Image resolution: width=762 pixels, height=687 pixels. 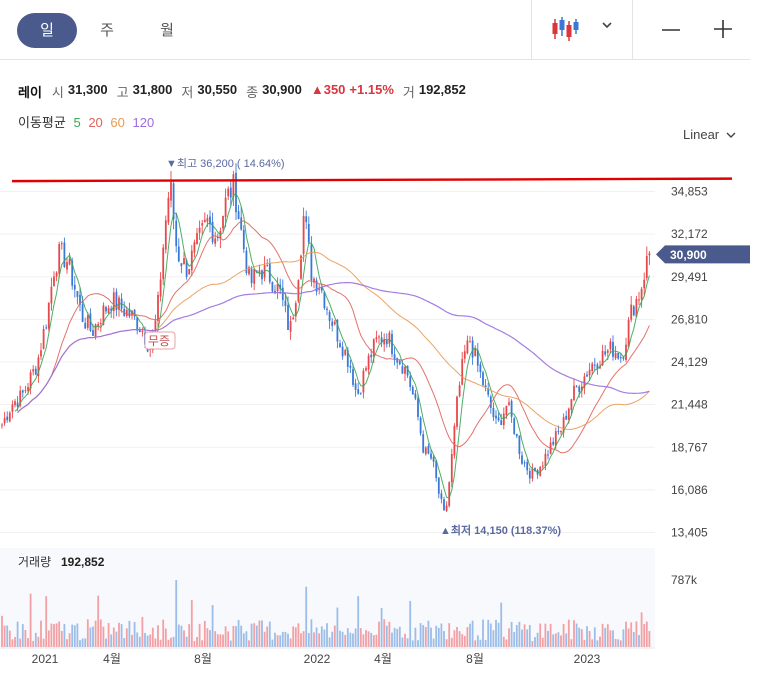 What do you see at coordinates (723, 29) in the screenshot?
I see `plus-icon` at bounding box center [723, 29].